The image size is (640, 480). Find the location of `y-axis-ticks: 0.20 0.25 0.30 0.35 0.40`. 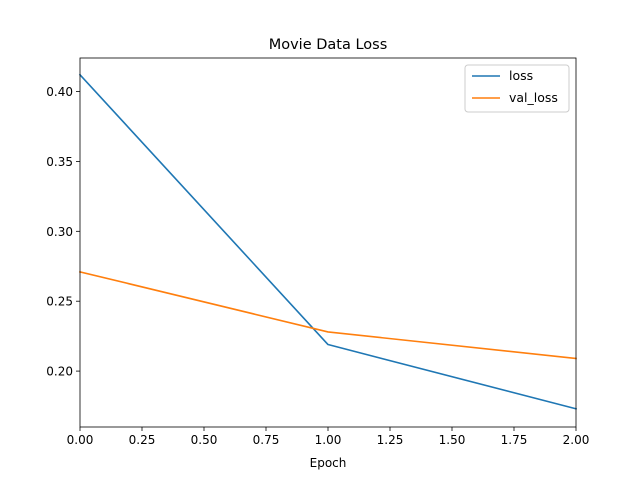

y-axis-ticks: 0.20 0.25 0.30 0.35 0.40 is located at coordinates (63, 232).